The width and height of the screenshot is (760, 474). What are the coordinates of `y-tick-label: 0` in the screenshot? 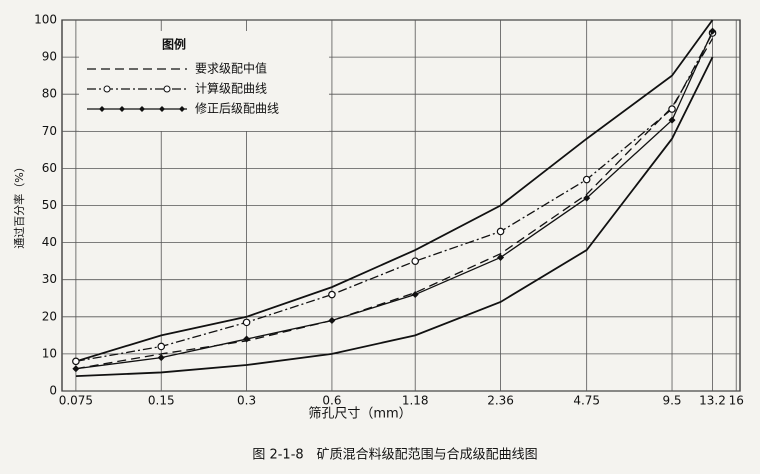 It's located at (53, 391).